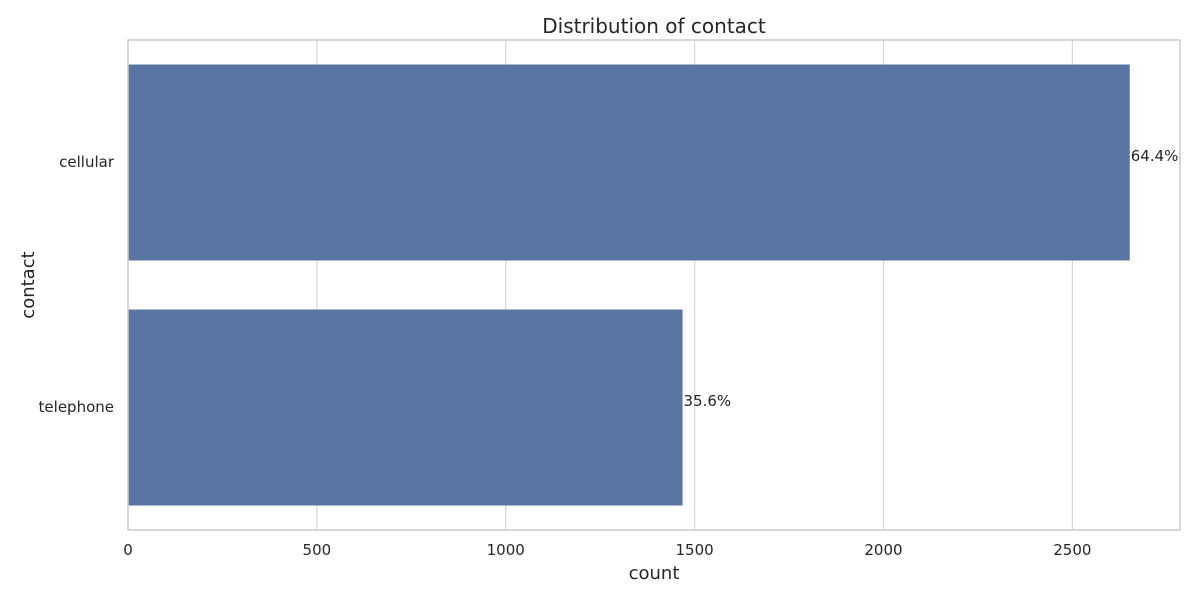 This screenshot has height=604, width=1200. I want to click on x-tick-label: 1000, so click(506, 550).